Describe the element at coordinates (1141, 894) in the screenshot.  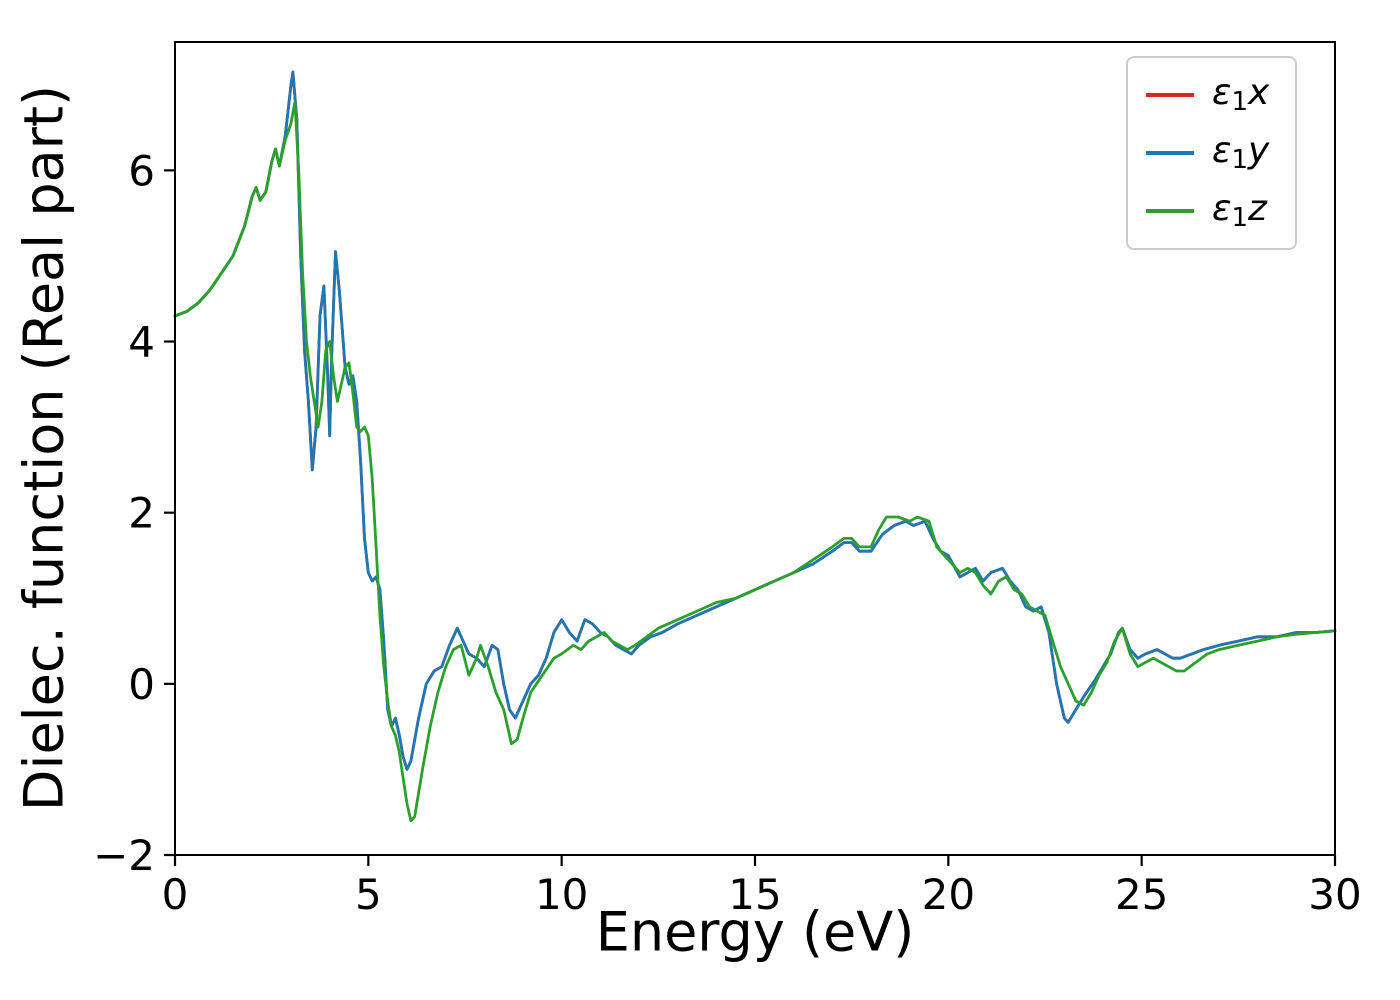
I see `x-tick-label: 25` at that location.